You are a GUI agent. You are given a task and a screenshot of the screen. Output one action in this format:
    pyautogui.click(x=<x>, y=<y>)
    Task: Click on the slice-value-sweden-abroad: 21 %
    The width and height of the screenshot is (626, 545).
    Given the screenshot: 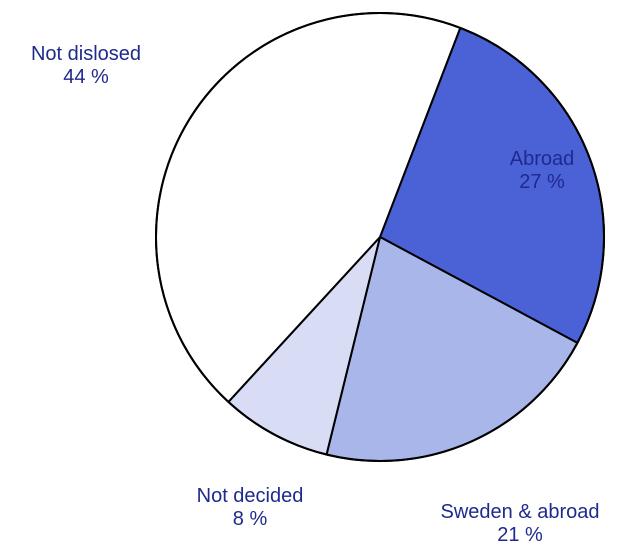 What is the action you would take?
    pyautogui.click(x=520, y=534)
    